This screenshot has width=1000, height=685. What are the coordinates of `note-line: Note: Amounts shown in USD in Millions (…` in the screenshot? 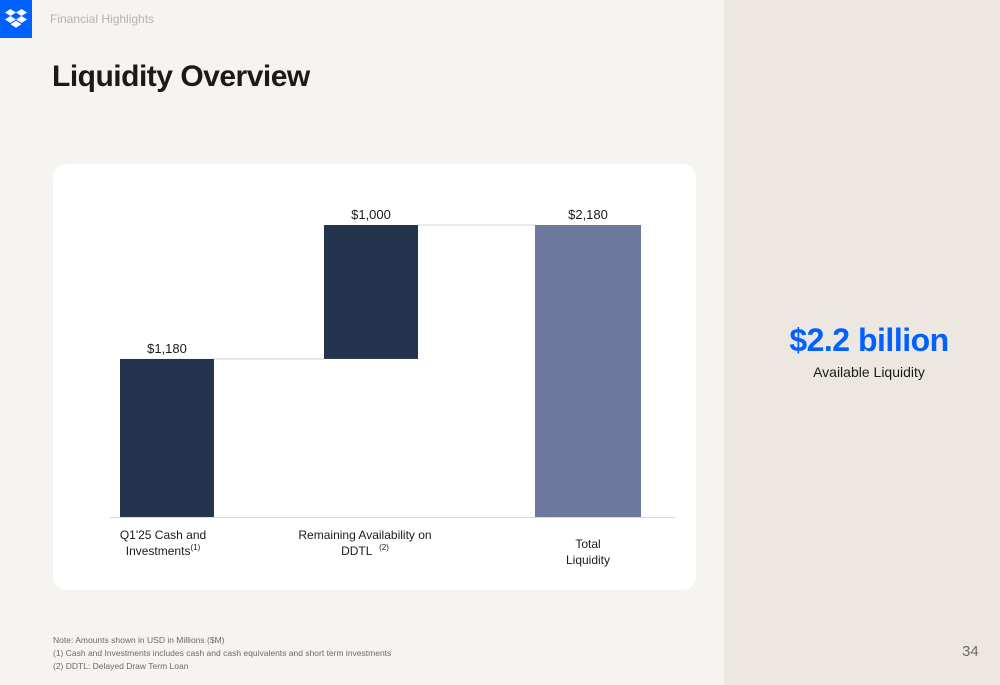 It's located at (139, 640).